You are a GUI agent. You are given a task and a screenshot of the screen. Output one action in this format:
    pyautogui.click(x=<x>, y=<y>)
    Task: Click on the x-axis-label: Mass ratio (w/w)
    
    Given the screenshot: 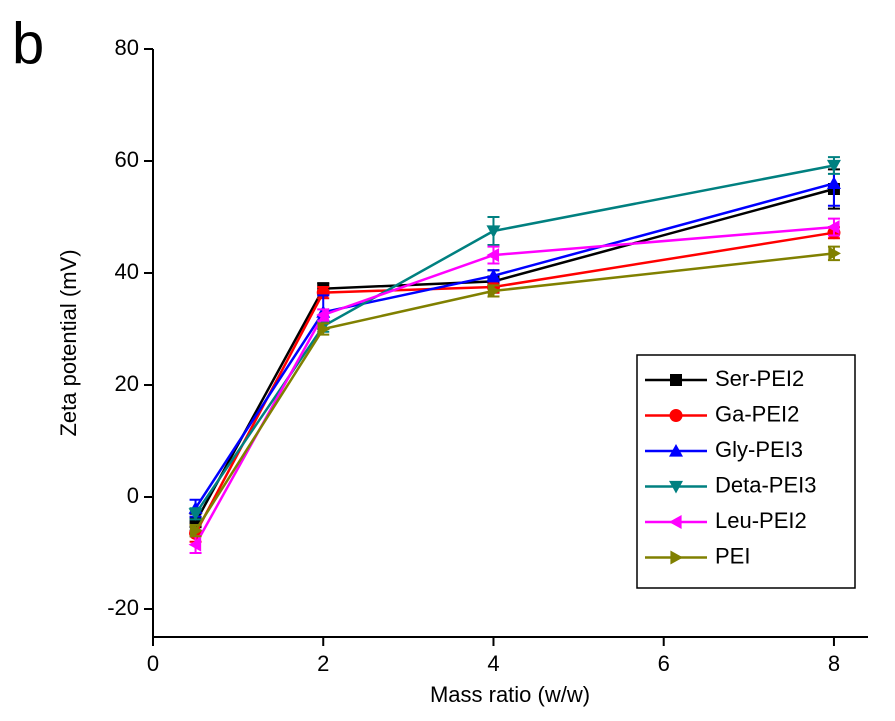 What is the action you would take?
    pyautogui.click(x=510, y=694)
    